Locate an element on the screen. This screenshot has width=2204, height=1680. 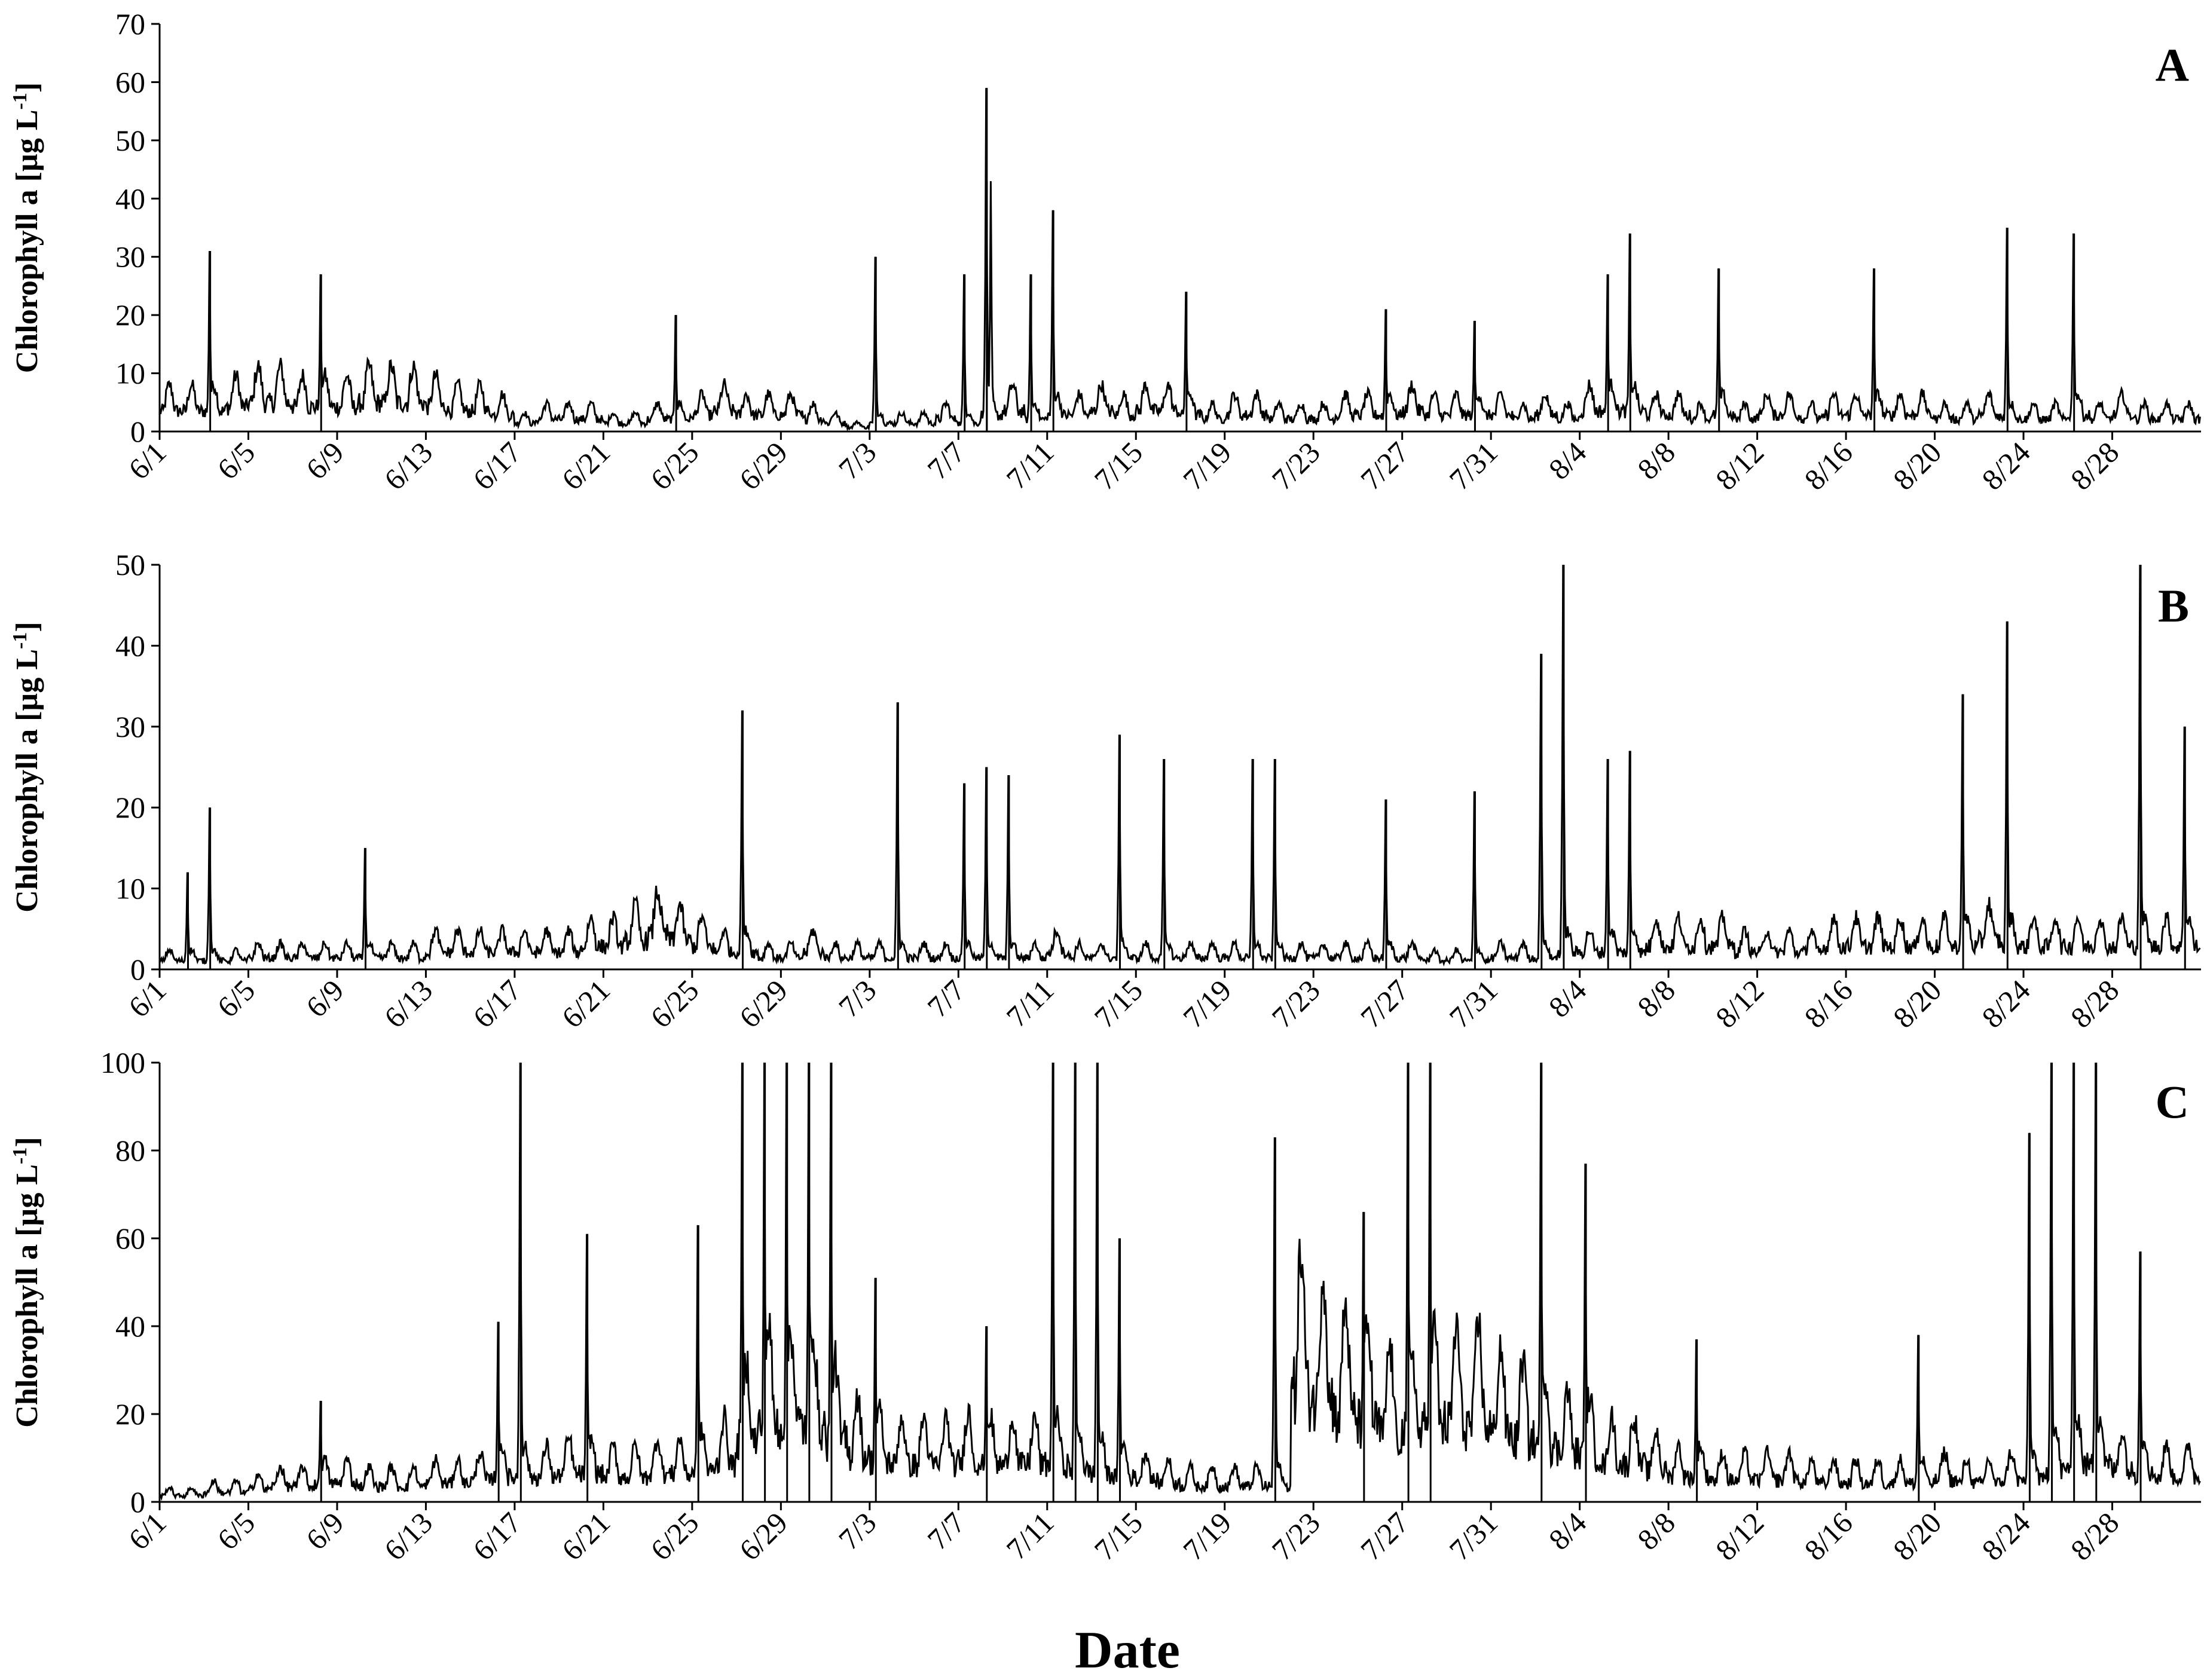
panel-label: A is located at coordinates (2173, 65).